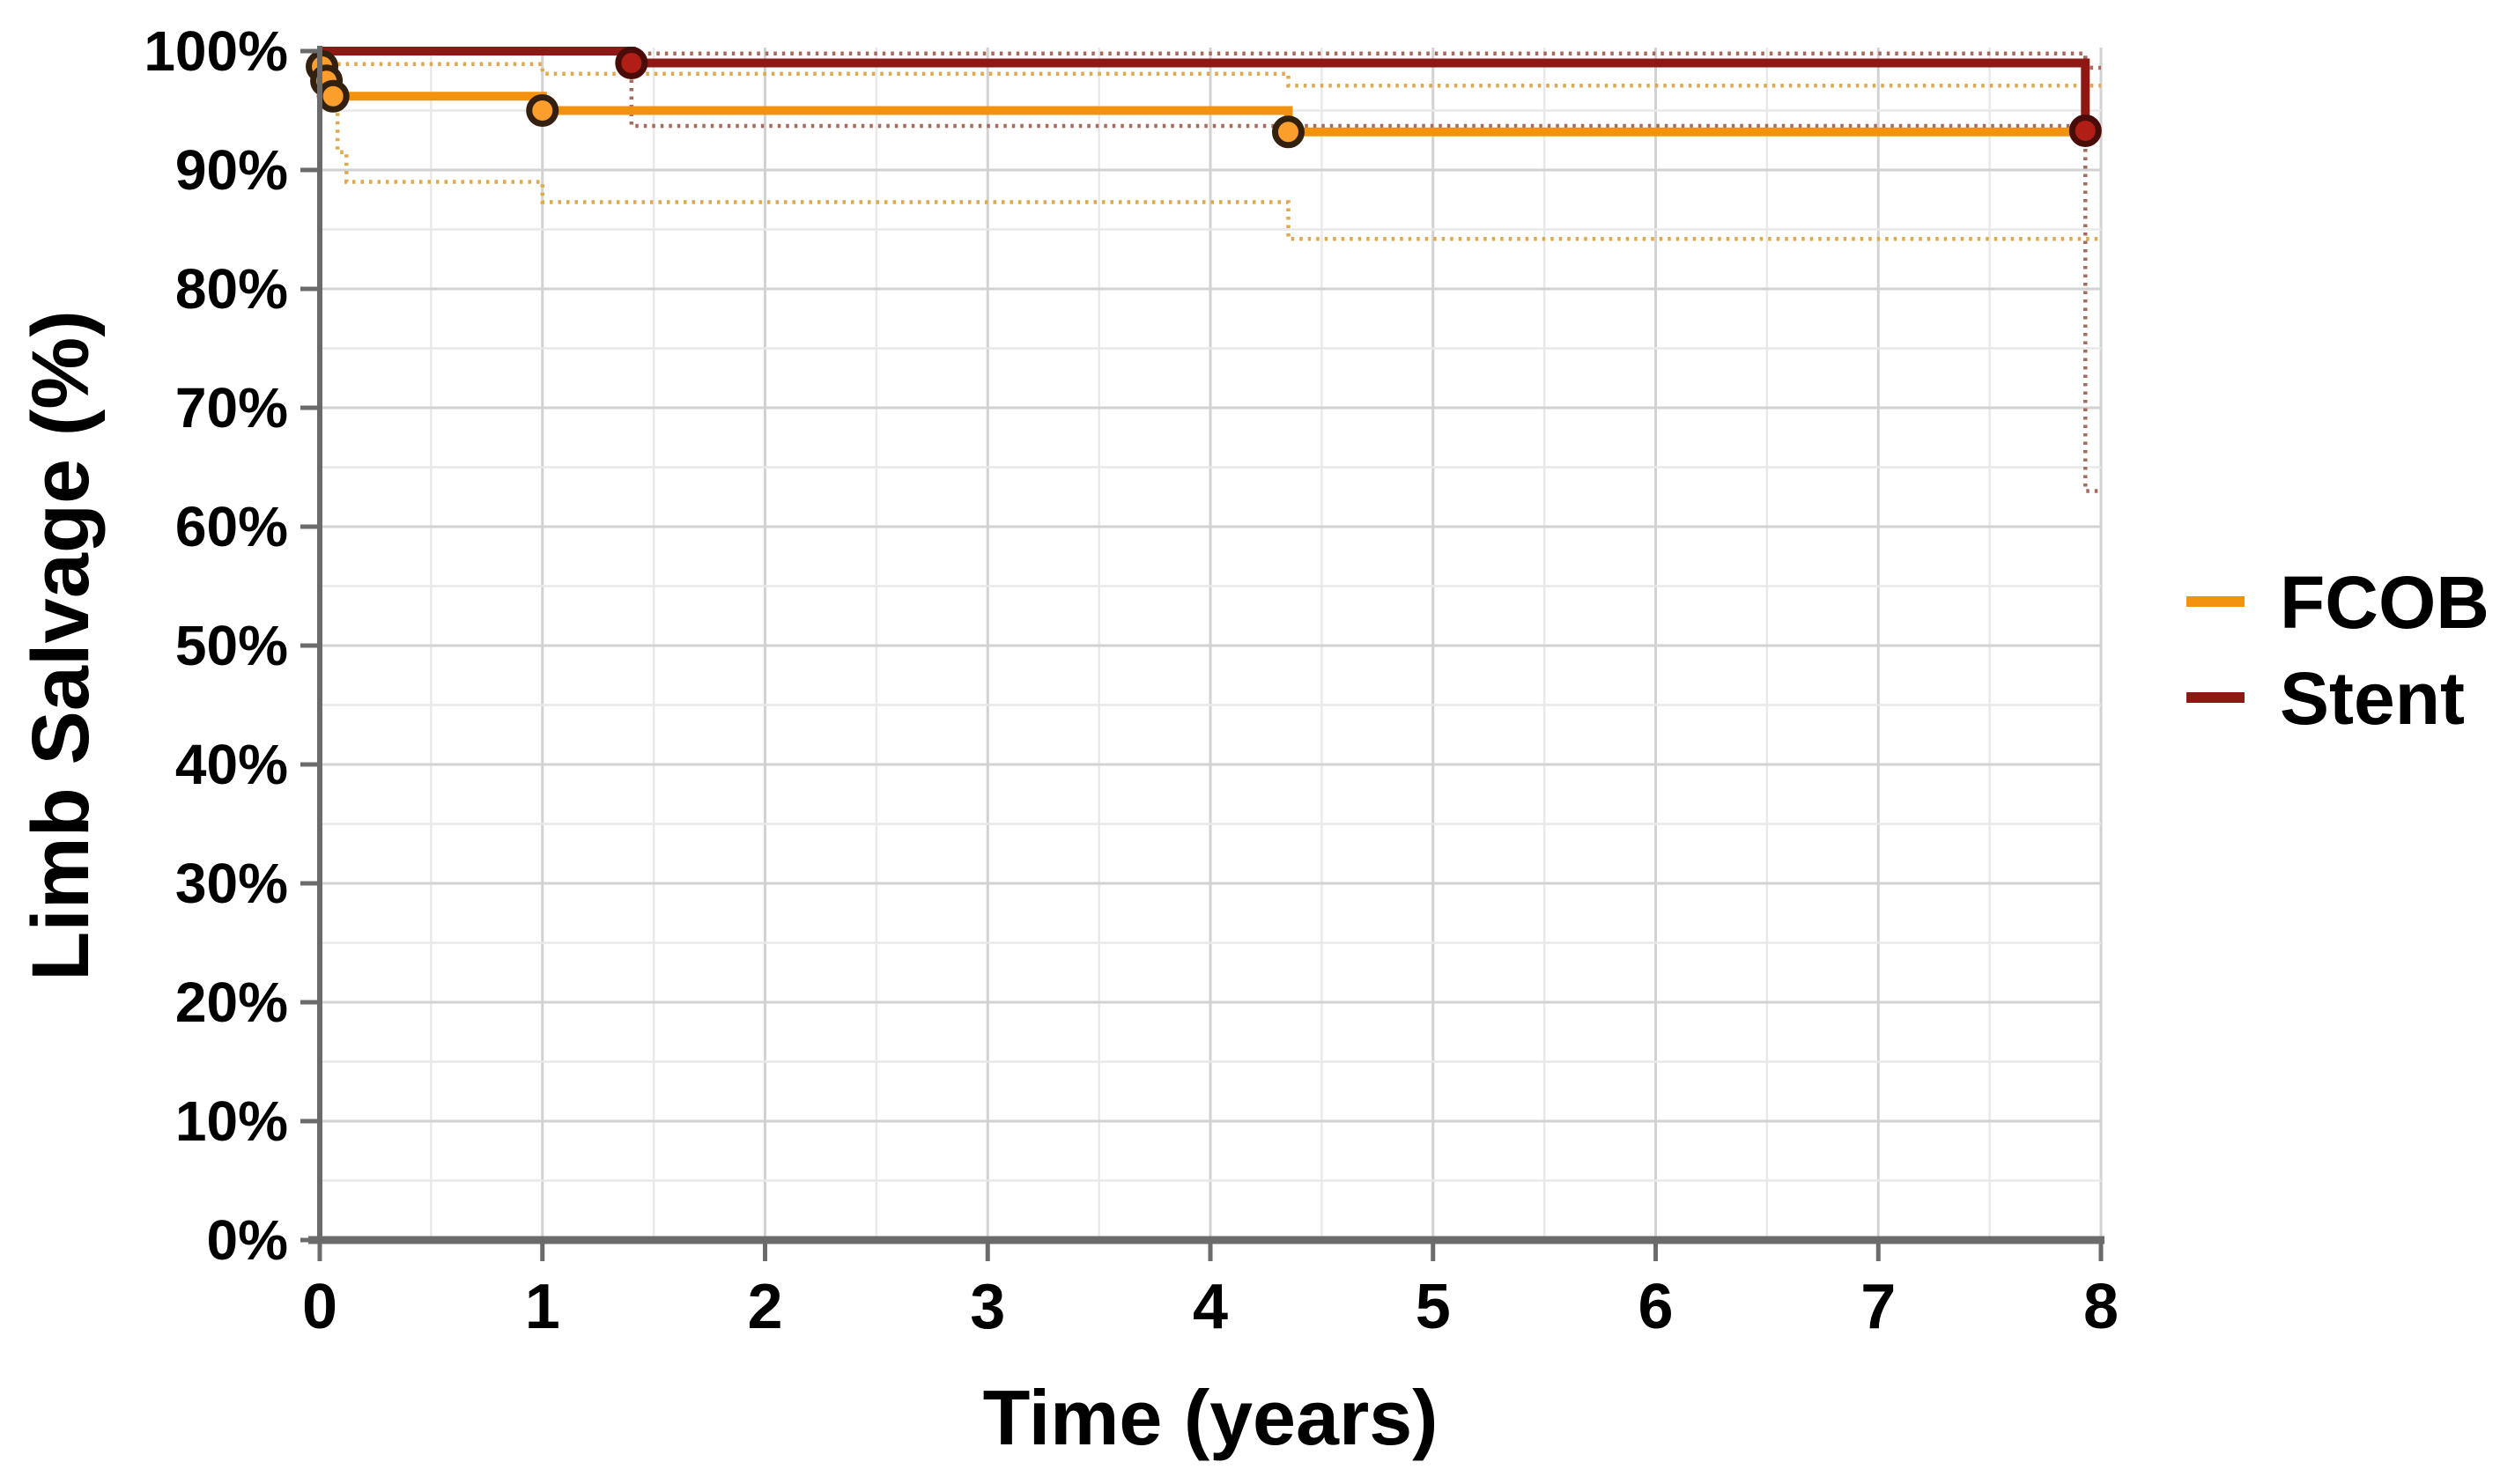 This screenshot has height=1484, width=2500. Describe the element at coordinates (987, 1307) in the screenshot. I see `x-tick-label: 3` at that location.